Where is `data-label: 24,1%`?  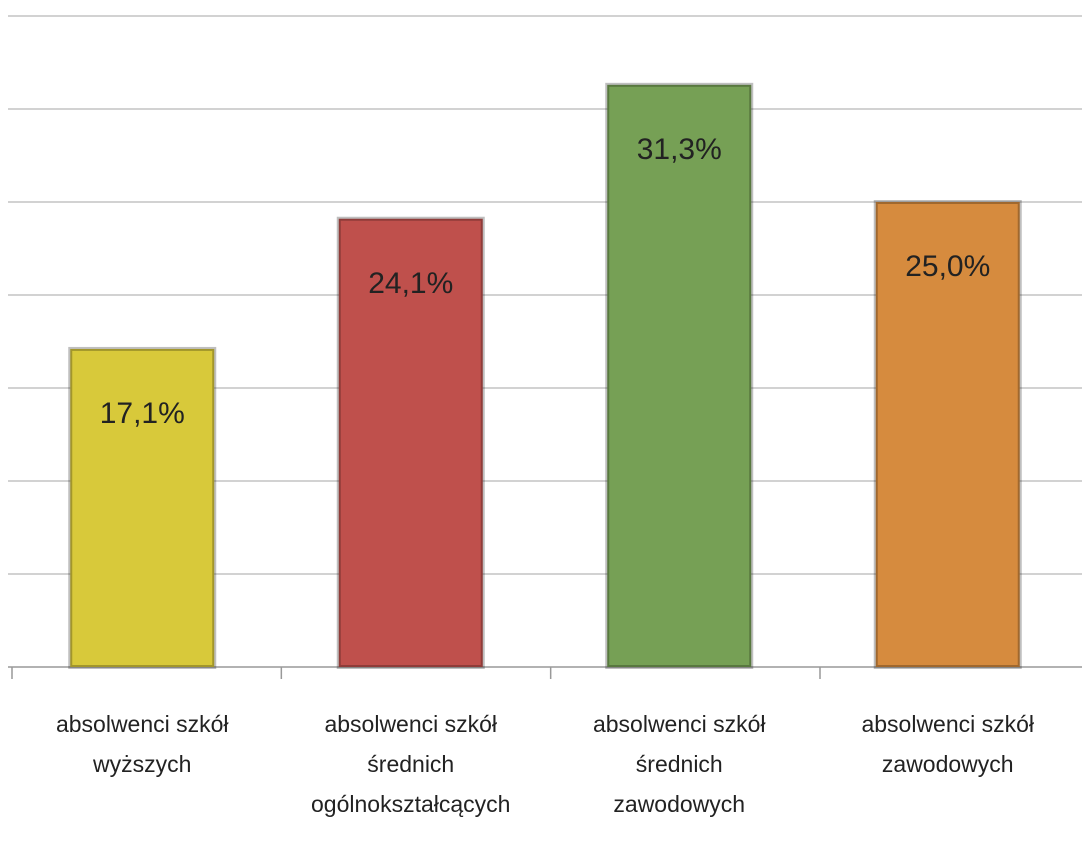 data-label: 24,1% is located at coordinates (411, 283).